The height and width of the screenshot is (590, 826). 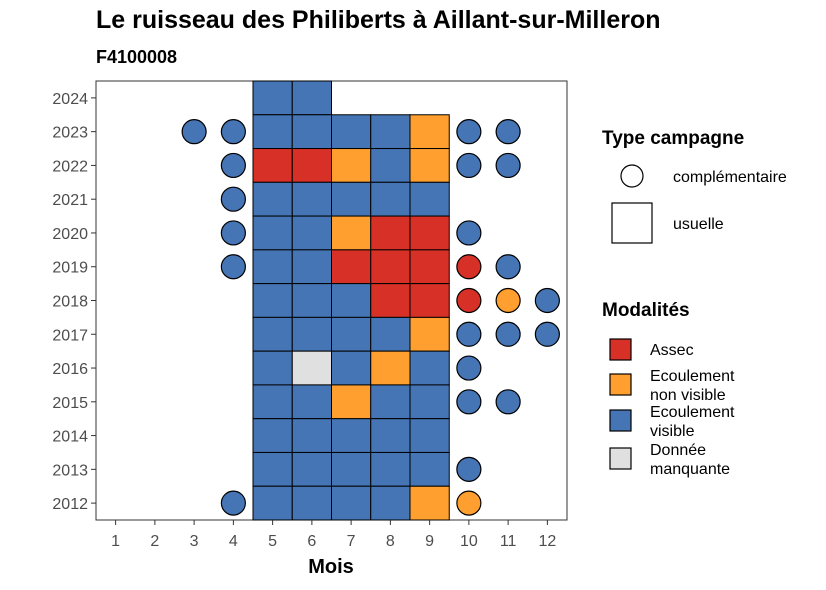 I want to click on legend-modality-key-N, so click(x=620, y=384).